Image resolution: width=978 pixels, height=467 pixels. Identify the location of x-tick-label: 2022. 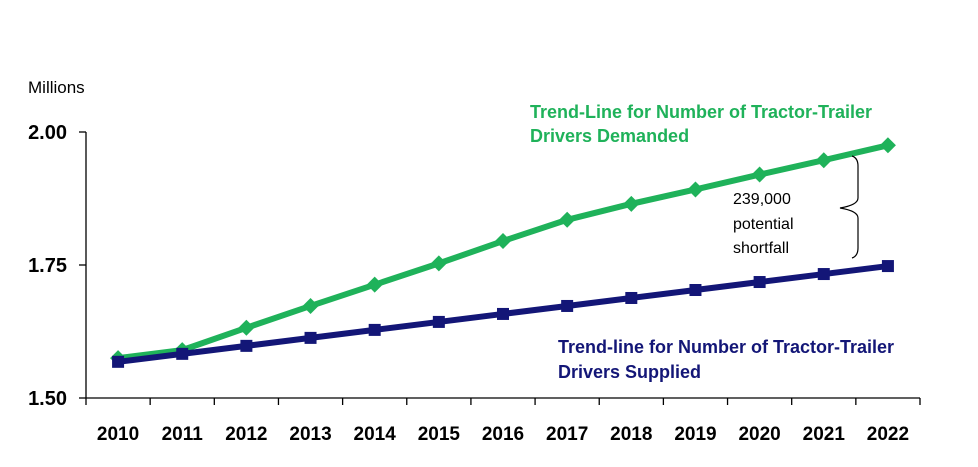
(888, 434).